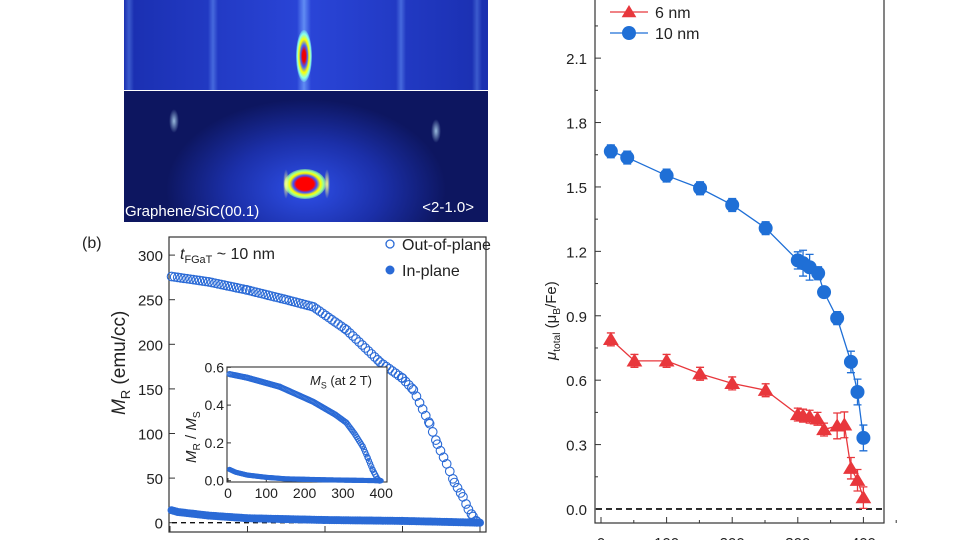 This screenshot has height=540, width=960. I want to click on legend-label-out-of-plane: Out-of-plane, so click(446, 245).